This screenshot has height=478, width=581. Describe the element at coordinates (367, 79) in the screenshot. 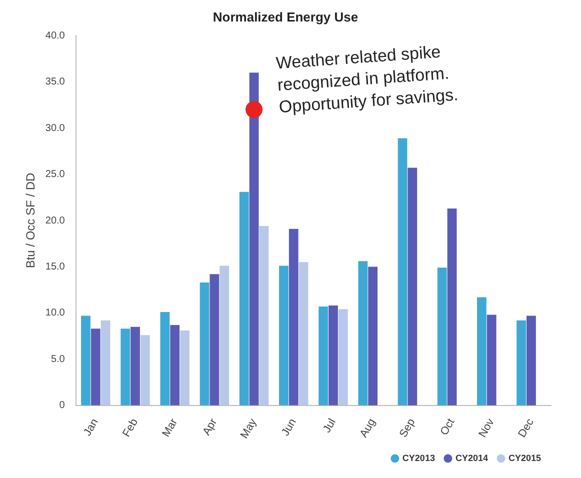

I see `annotation: Weather related spike recognized in platform. Opportunity for savings.` at that location.